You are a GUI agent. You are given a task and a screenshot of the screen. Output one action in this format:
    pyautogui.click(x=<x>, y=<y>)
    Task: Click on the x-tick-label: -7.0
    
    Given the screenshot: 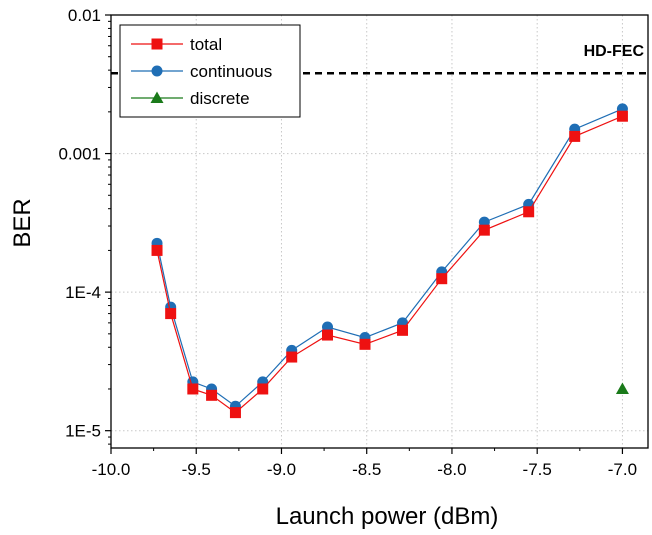 What is the action you would take?
    pyautogui.click(x=622, y=469)
    